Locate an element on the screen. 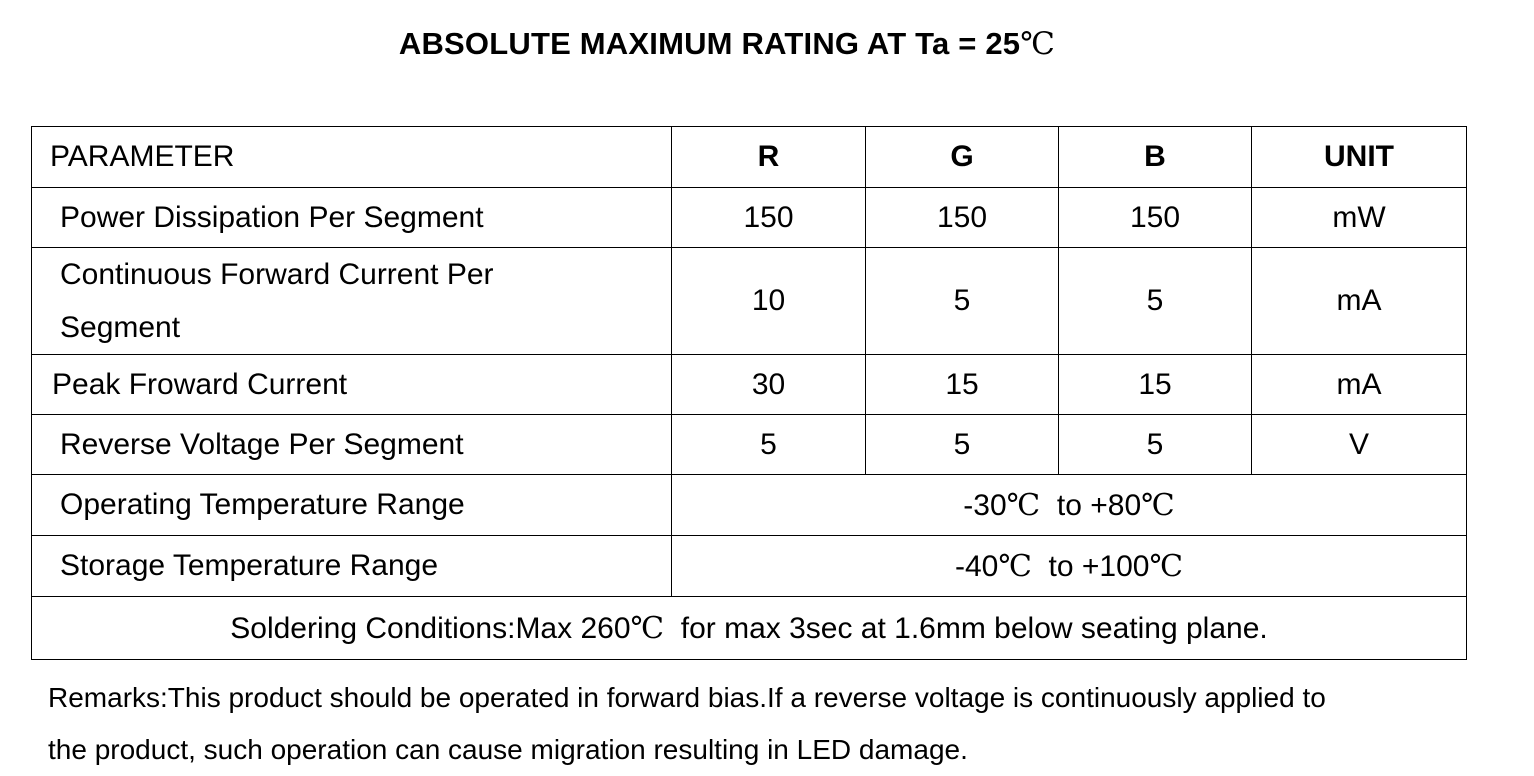 This screenshot has width=1534, height=776. header-r: R is located at coordinates (768, 157).